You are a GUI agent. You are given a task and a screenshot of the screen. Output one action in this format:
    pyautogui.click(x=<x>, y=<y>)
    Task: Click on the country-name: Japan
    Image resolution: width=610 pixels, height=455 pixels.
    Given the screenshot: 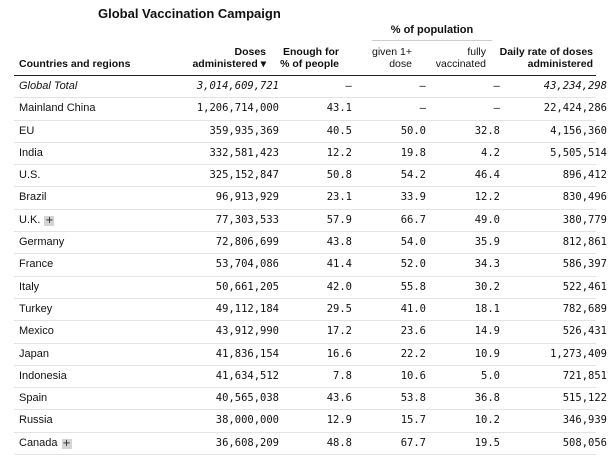 What is the action you would take?
    pyautogui.click(x=34, y=353)
    